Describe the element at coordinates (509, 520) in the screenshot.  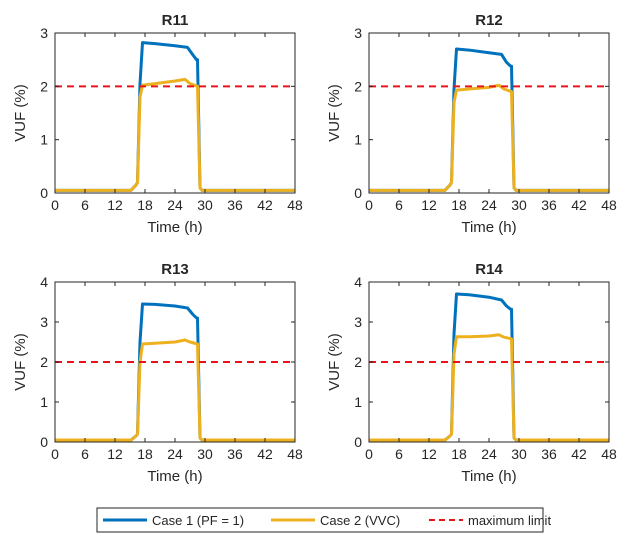
I see `legend-label-3: maximum limit` at that location.